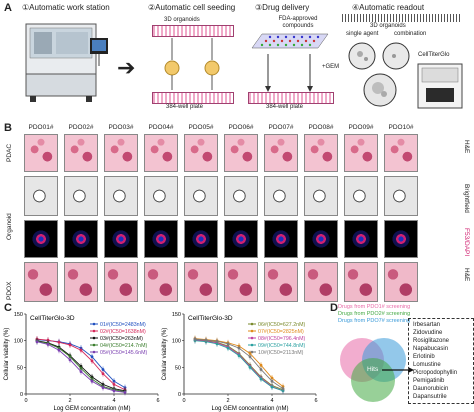 The width and height of the screenshot is (474, 412). What do you see at coordinates (113, 401) in the screenshot?
I see `x-tick-label: 4` at bounding box center [113, 401].